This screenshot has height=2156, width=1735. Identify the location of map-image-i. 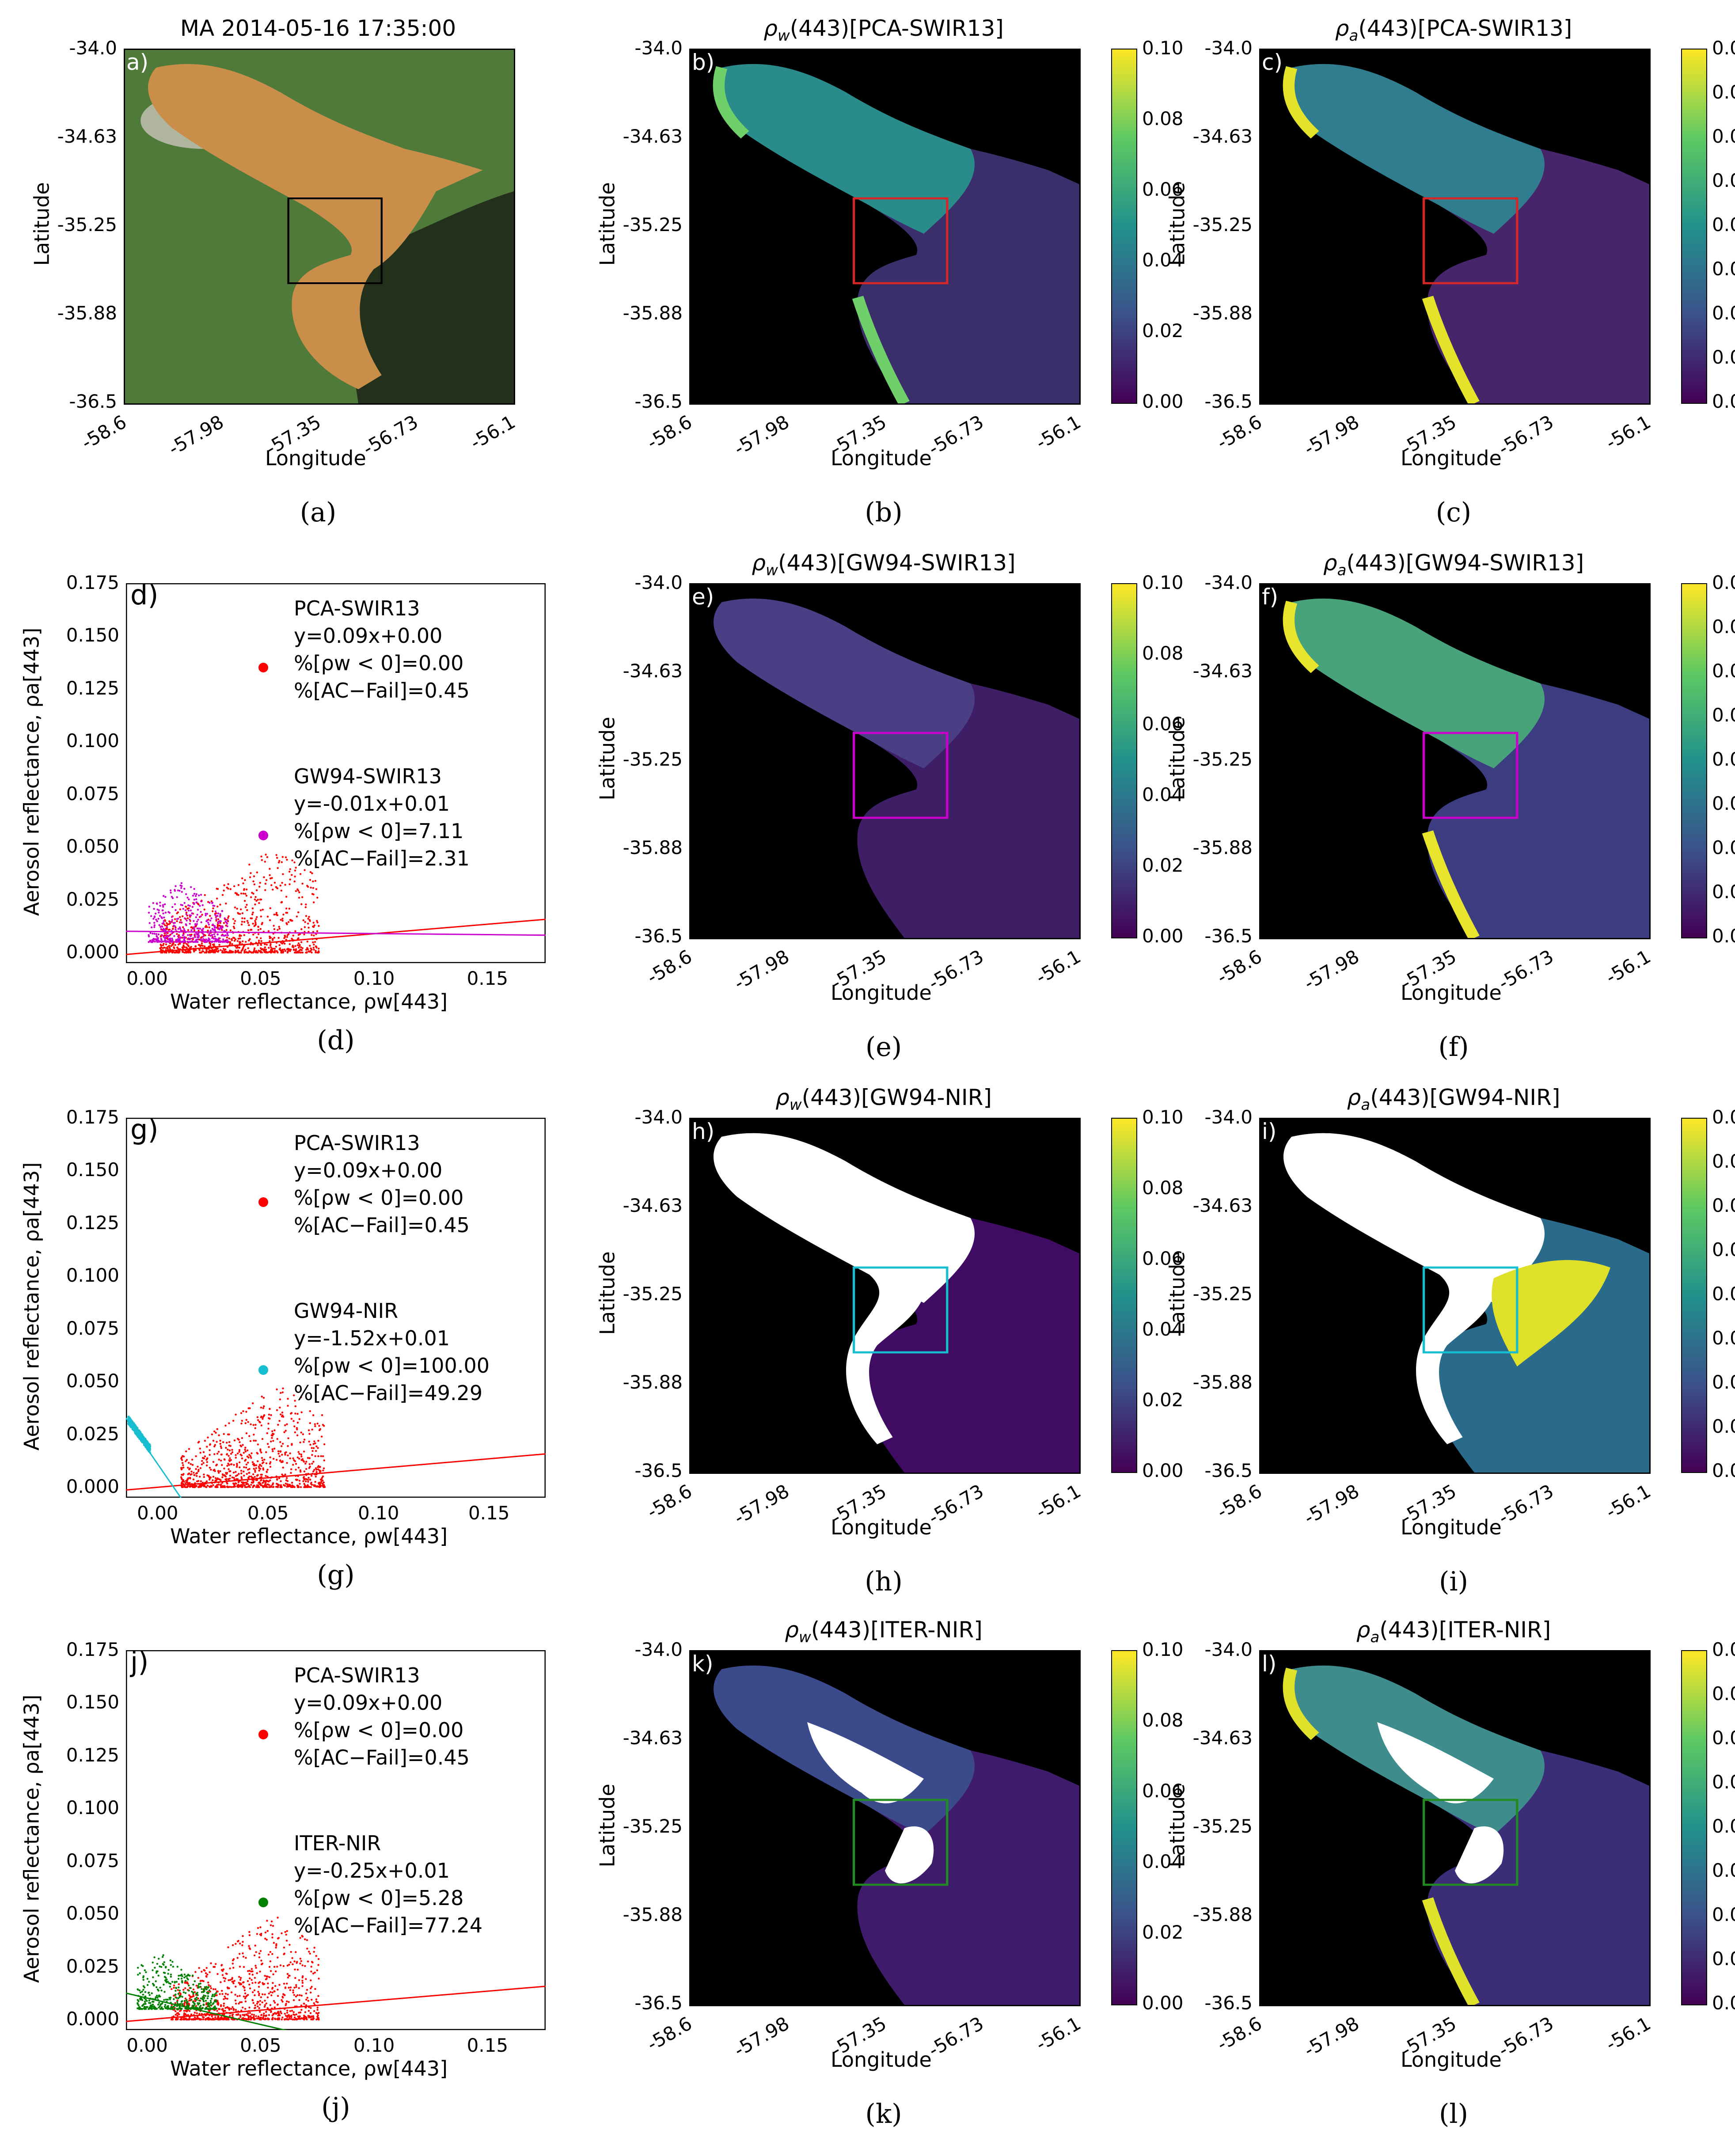
(1454, 1296).